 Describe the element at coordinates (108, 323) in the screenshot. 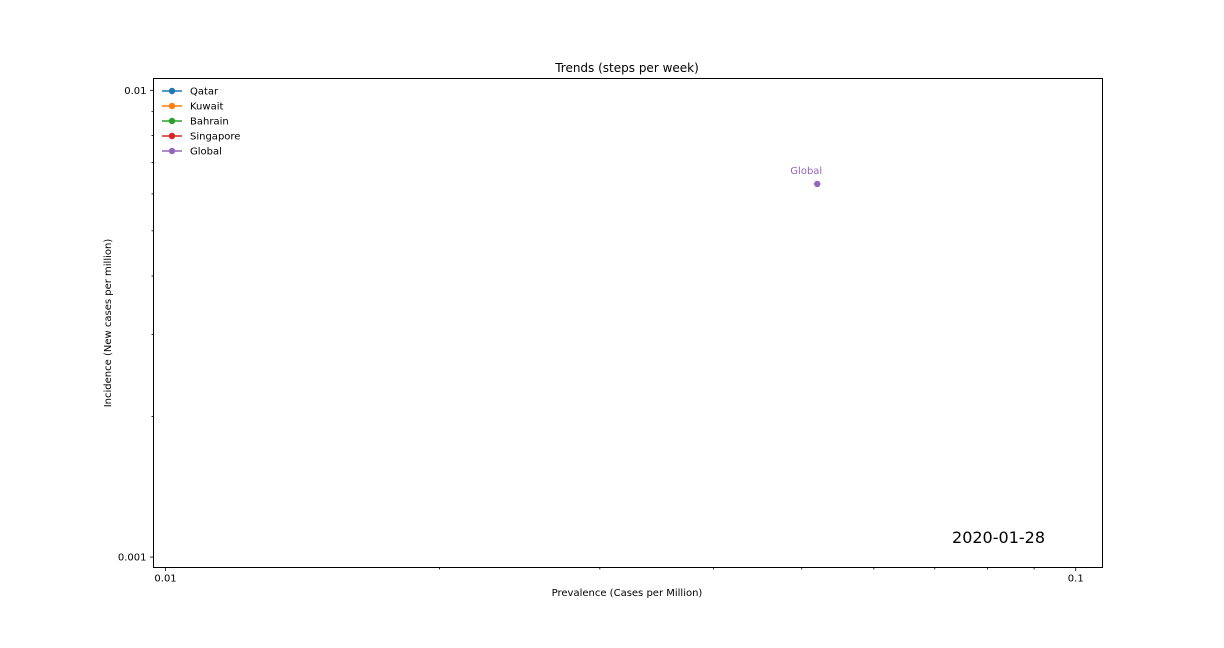

I see `y-axis-label: Incidence (New cases per million)` at that location.